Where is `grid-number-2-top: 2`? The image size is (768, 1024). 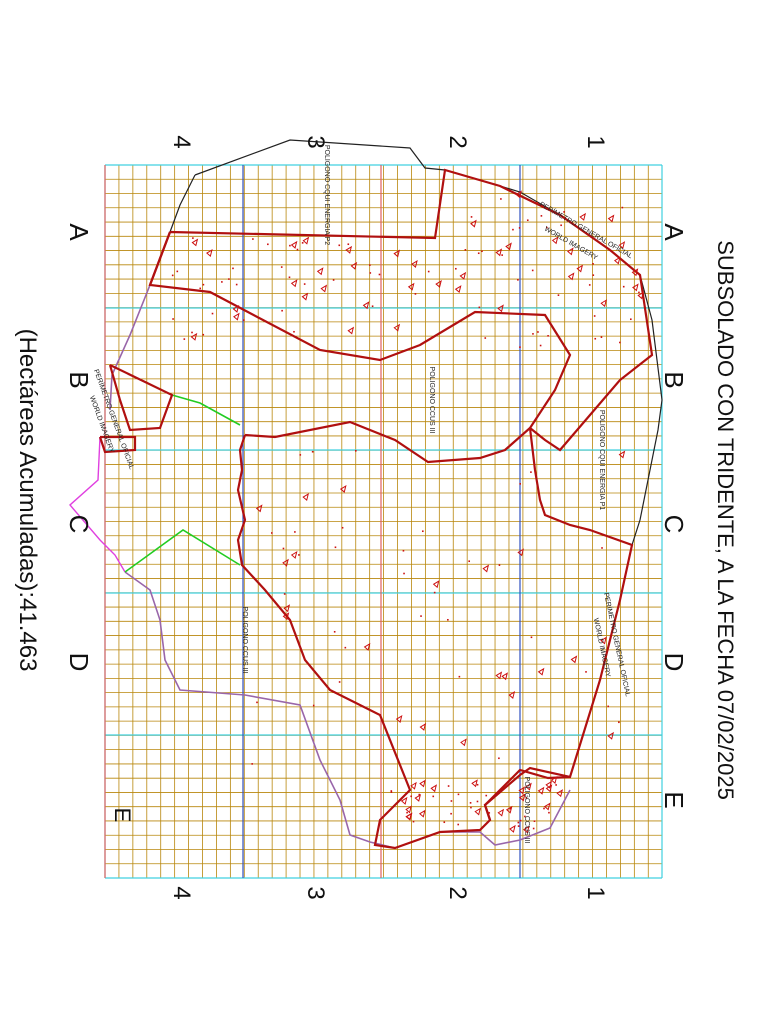 grid-number-2-top: 2 is located at coordinates (457, 141).